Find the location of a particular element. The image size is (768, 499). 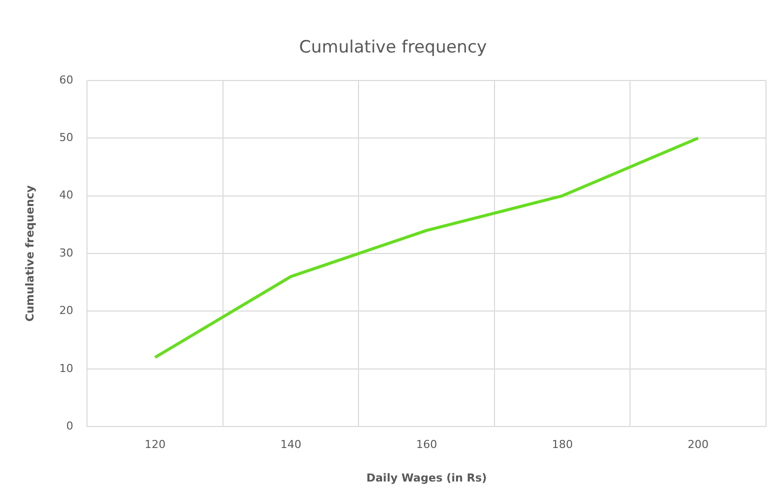

x-tick-label: 160 is located at coordinates (427, 445).